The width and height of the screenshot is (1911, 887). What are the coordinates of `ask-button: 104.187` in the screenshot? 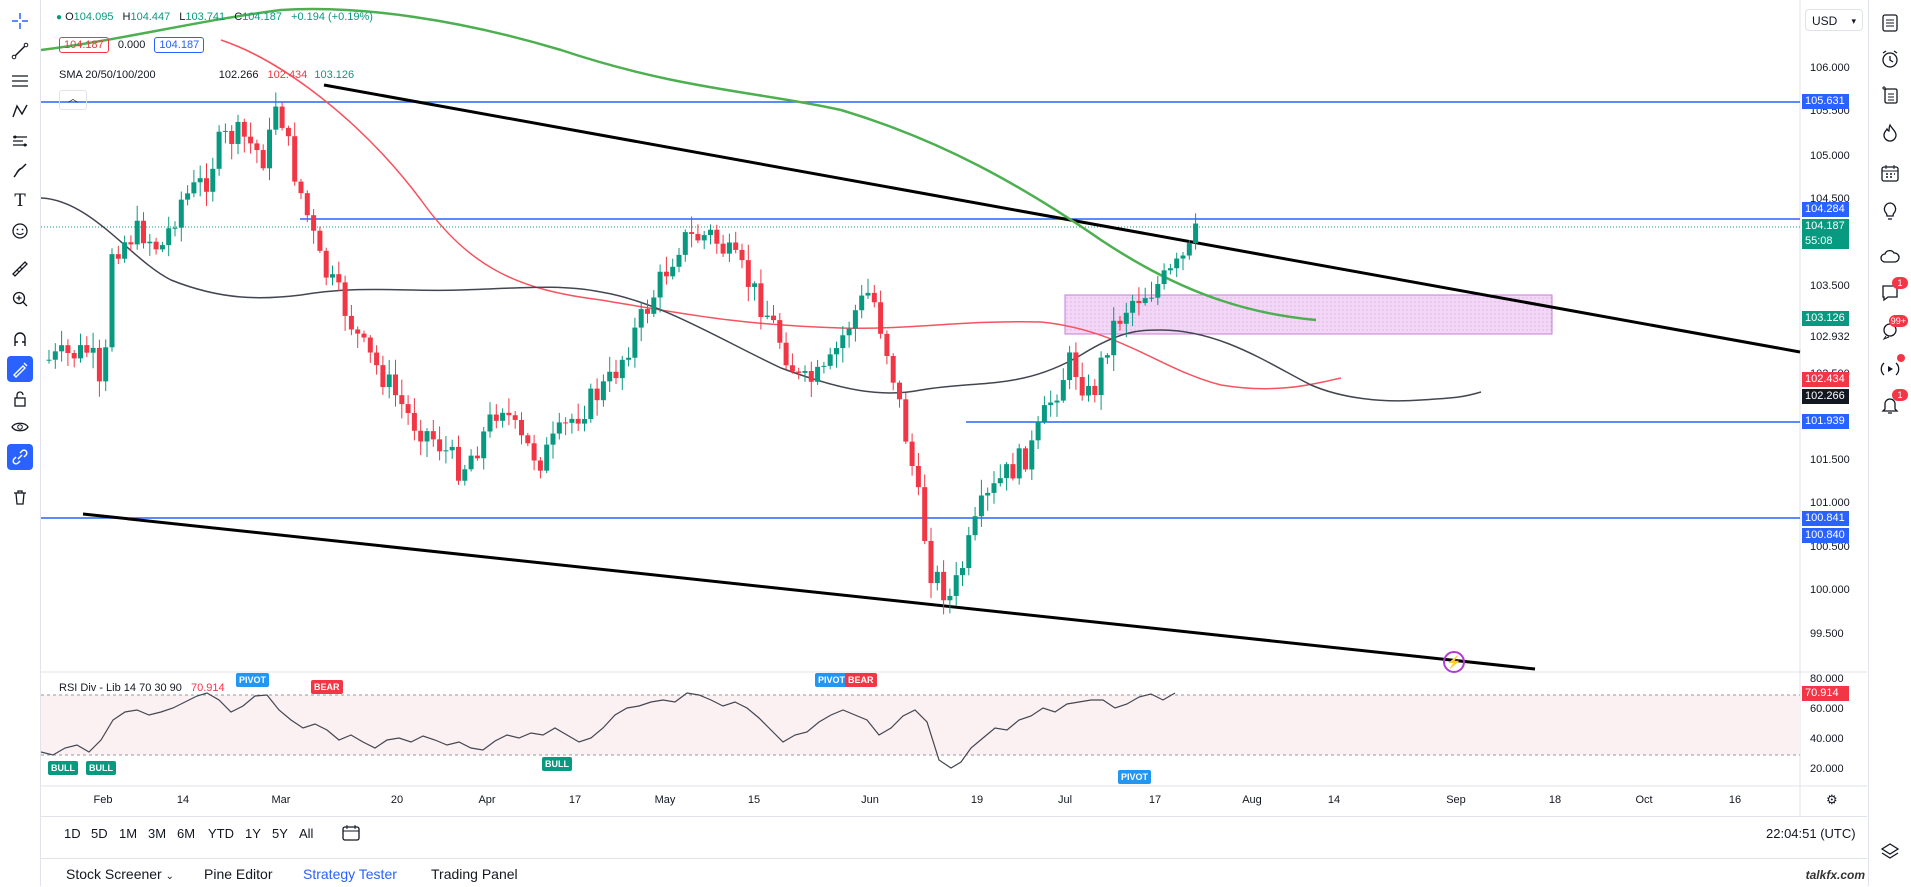 It's located at (179, 45).